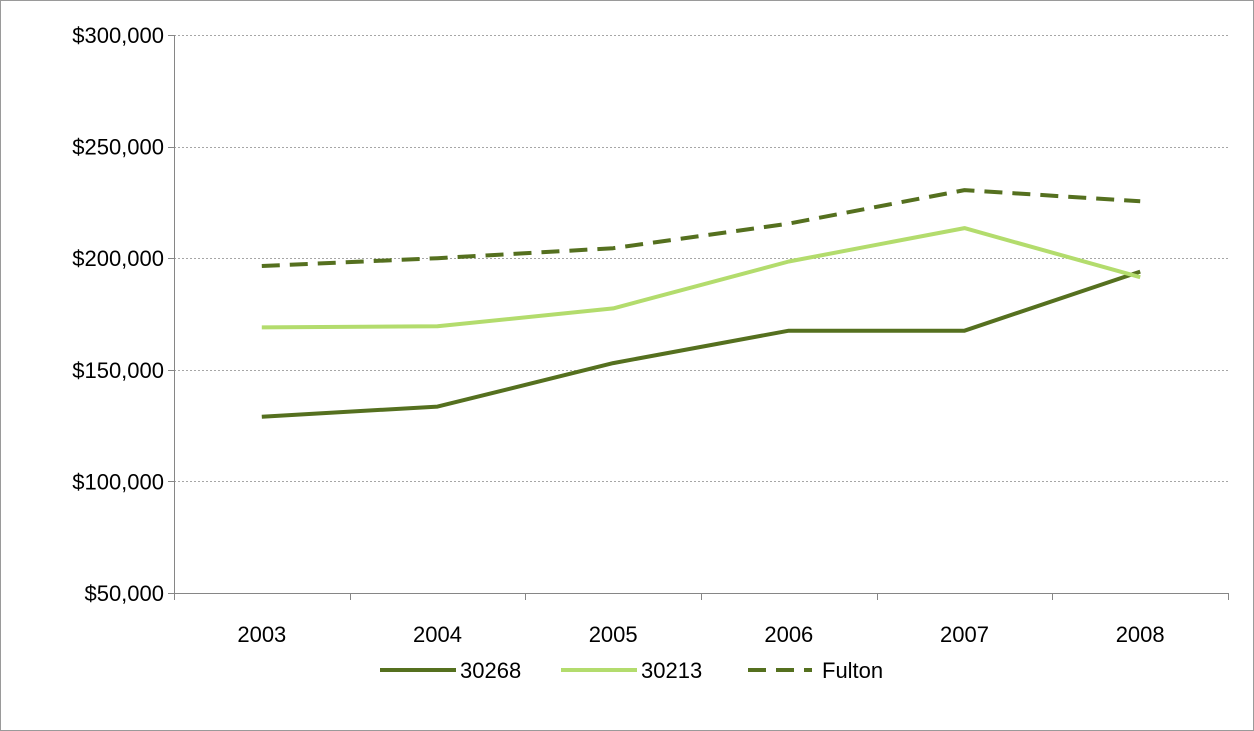 The image size is (1254, 731). I want to click on y-tick-label: $300,000, so click(118, 35).